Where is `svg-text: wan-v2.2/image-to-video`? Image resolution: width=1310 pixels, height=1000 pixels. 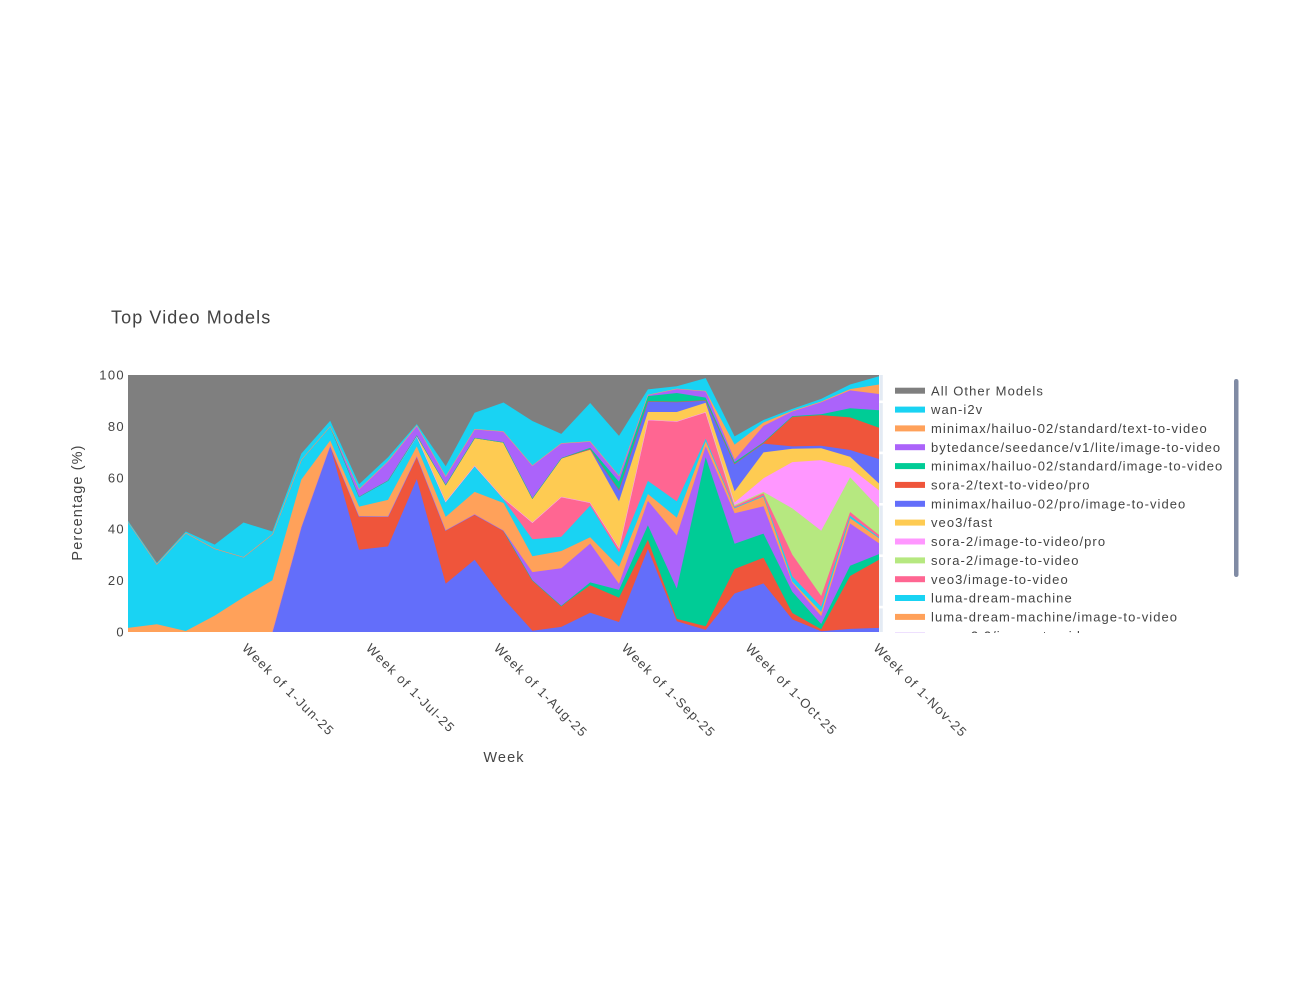
svg-text: wan-v2.2/image-to-video is located at coordinates (1014, 635).